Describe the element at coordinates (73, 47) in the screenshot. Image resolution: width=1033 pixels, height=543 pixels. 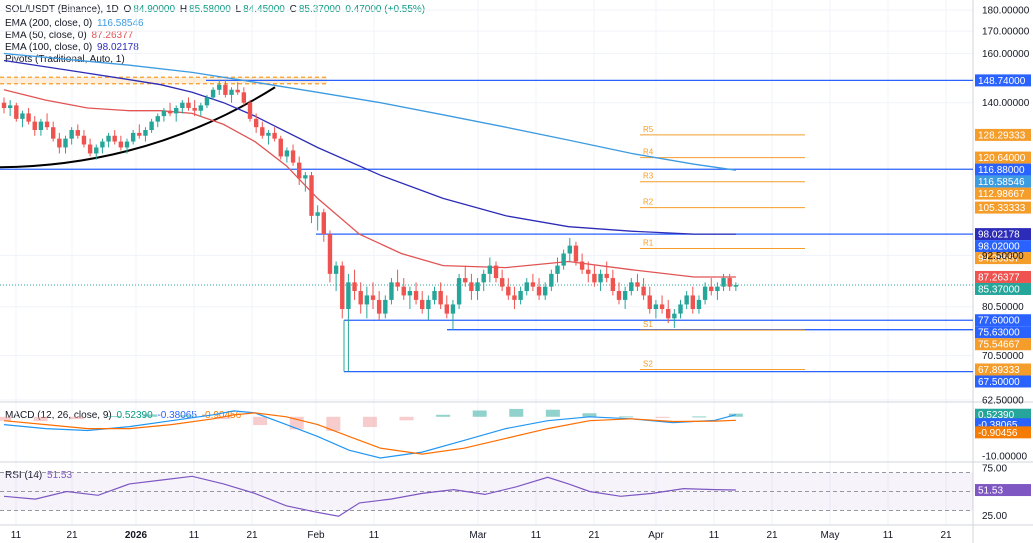
I see `legend-ema100-row: EMA (100, close, 0) 98.02178` at that location.